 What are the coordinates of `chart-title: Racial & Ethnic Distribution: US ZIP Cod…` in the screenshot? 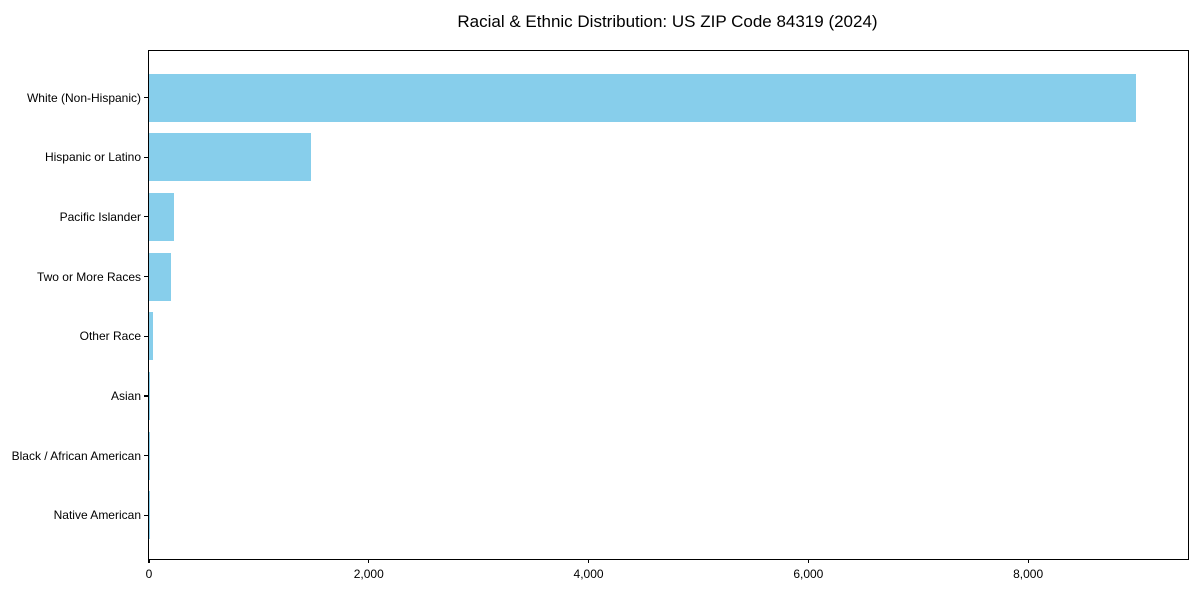 It's located at (667, 21).